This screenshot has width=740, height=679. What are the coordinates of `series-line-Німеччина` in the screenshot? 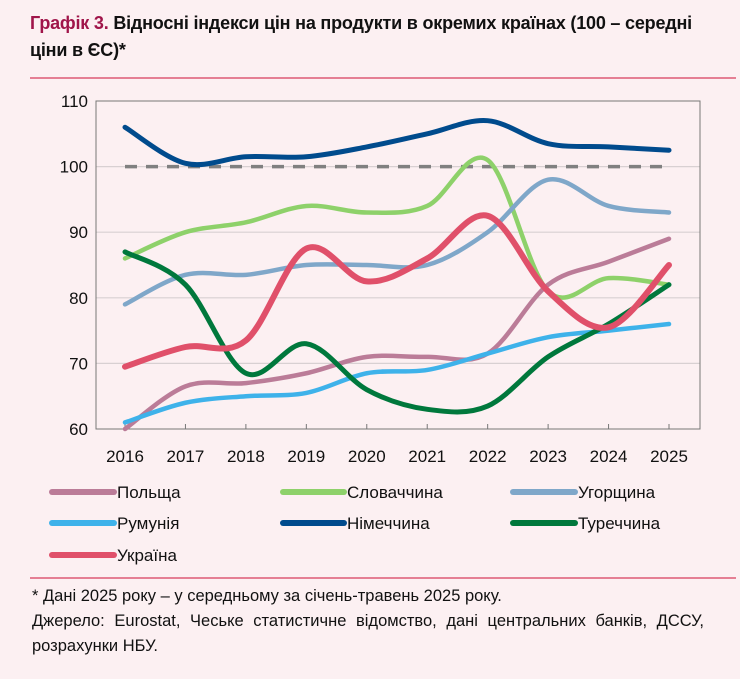 It's located at (397, 143).